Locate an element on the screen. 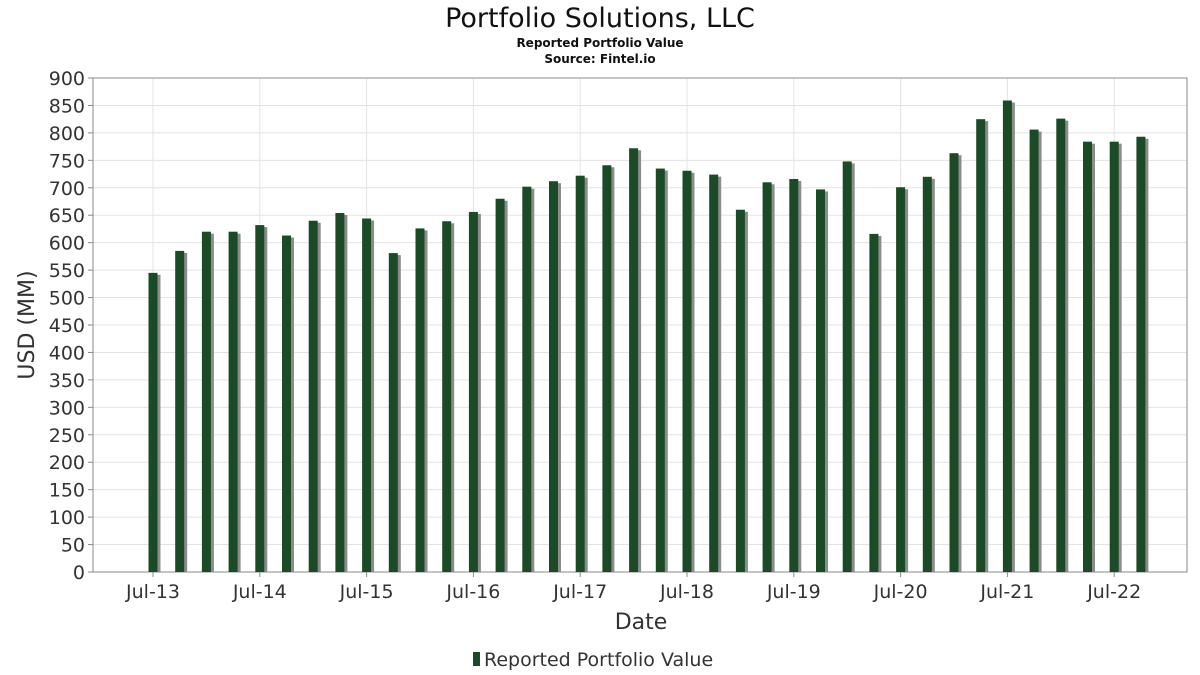  chart-source: Source: Fintel.io is located at coordinates (599, 59).